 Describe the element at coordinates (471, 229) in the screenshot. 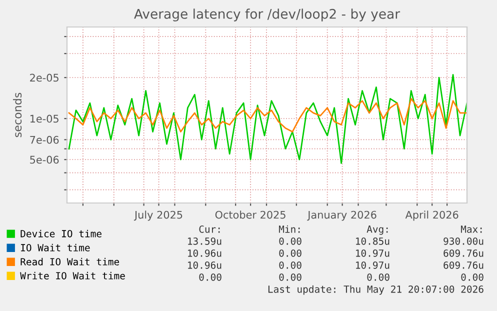

I see `text: Max:` at that location.